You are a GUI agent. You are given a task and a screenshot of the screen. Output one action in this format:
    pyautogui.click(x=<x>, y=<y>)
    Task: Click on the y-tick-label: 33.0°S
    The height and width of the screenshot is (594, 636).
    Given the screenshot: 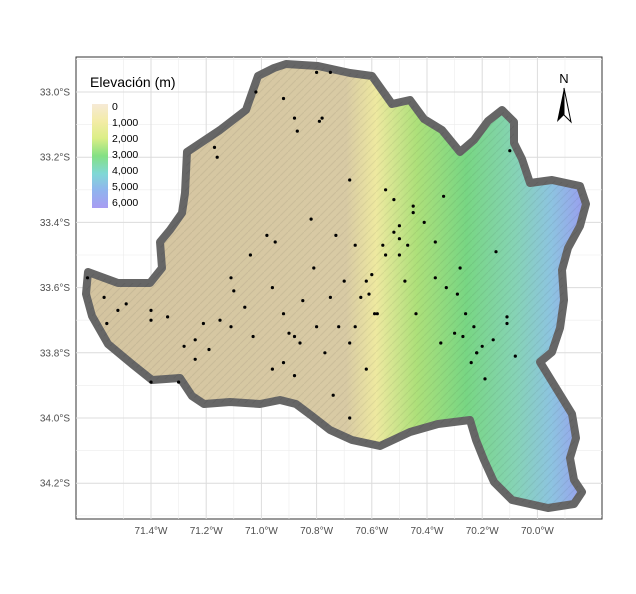 What is the action you would take?
    pyautogui.click(x=55, y=93)
    